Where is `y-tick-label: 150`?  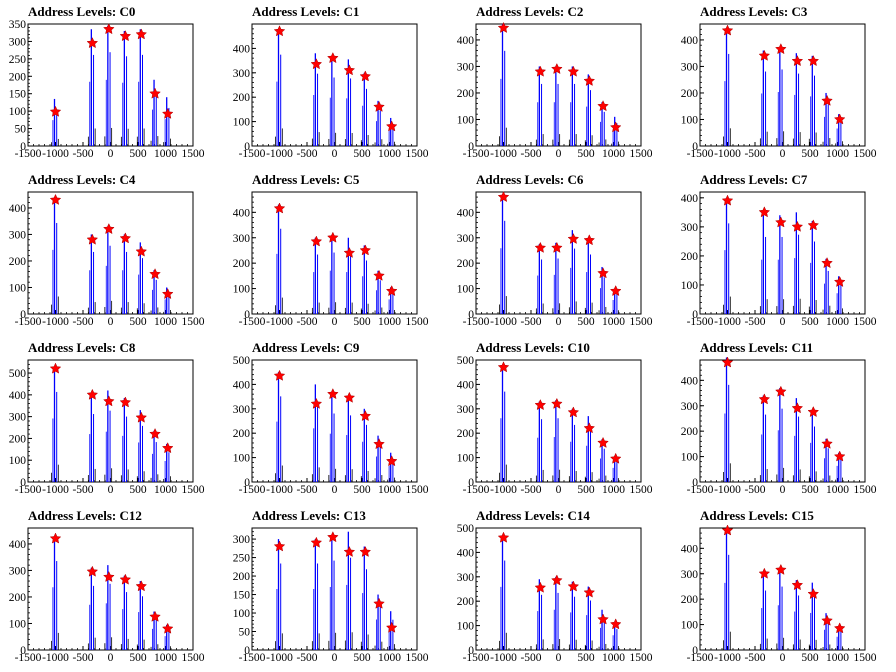
y-tick-label: 150 is located at coordinates (242, 596).